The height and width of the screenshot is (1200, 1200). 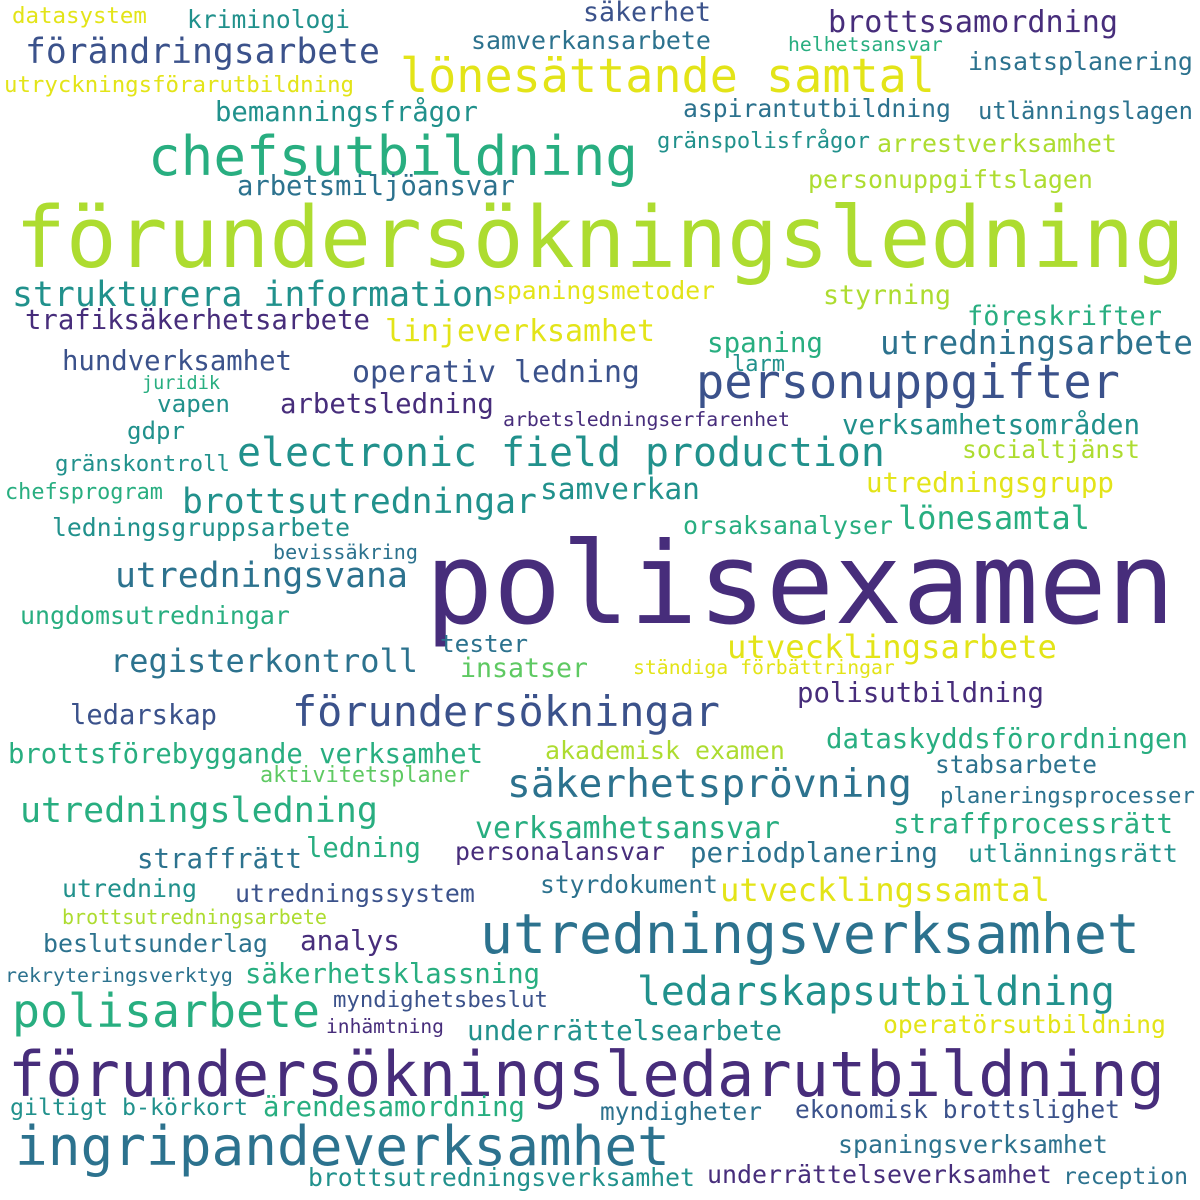 I want to click on word-arrestverksamhet: arrestverksamhet, so click(x=997, y=144).